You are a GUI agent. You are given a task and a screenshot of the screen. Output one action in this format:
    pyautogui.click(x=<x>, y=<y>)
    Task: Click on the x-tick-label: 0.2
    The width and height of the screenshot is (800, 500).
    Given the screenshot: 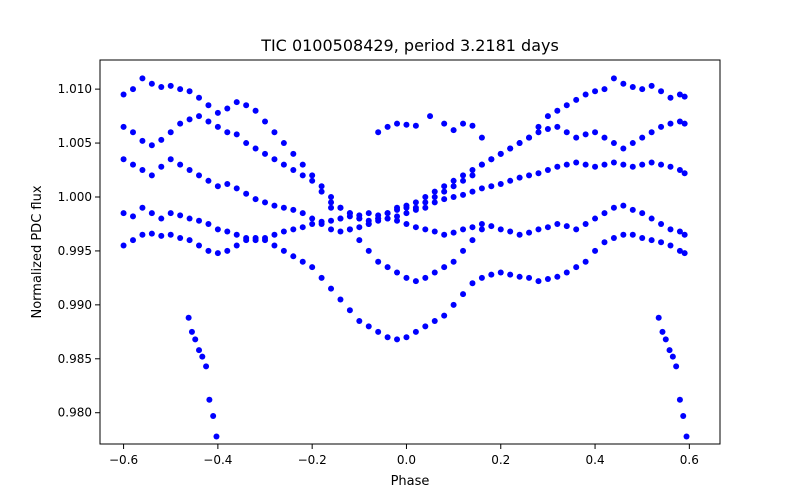 What is the action you would take?
    pyautogui.click(x=500, y=460)
    